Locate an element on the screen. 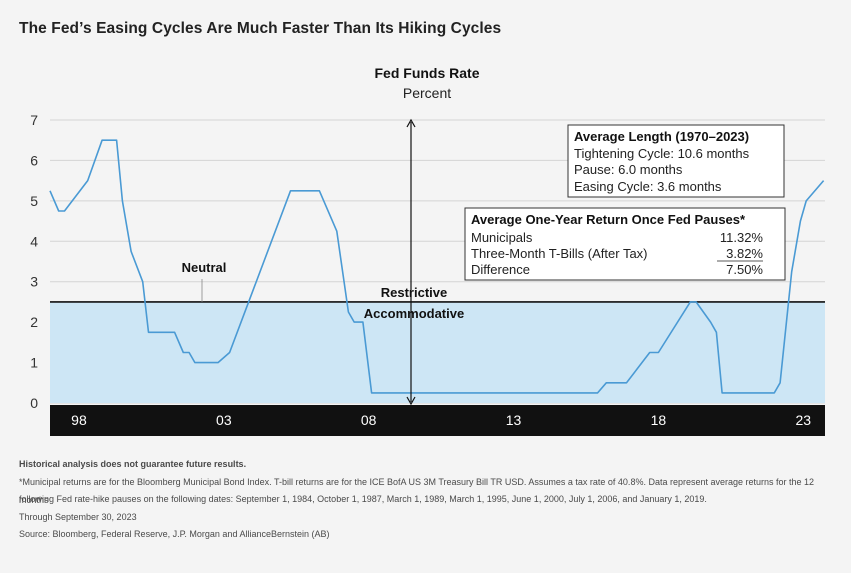  y-tick-label: 3 is located at coordinates (34, 282).